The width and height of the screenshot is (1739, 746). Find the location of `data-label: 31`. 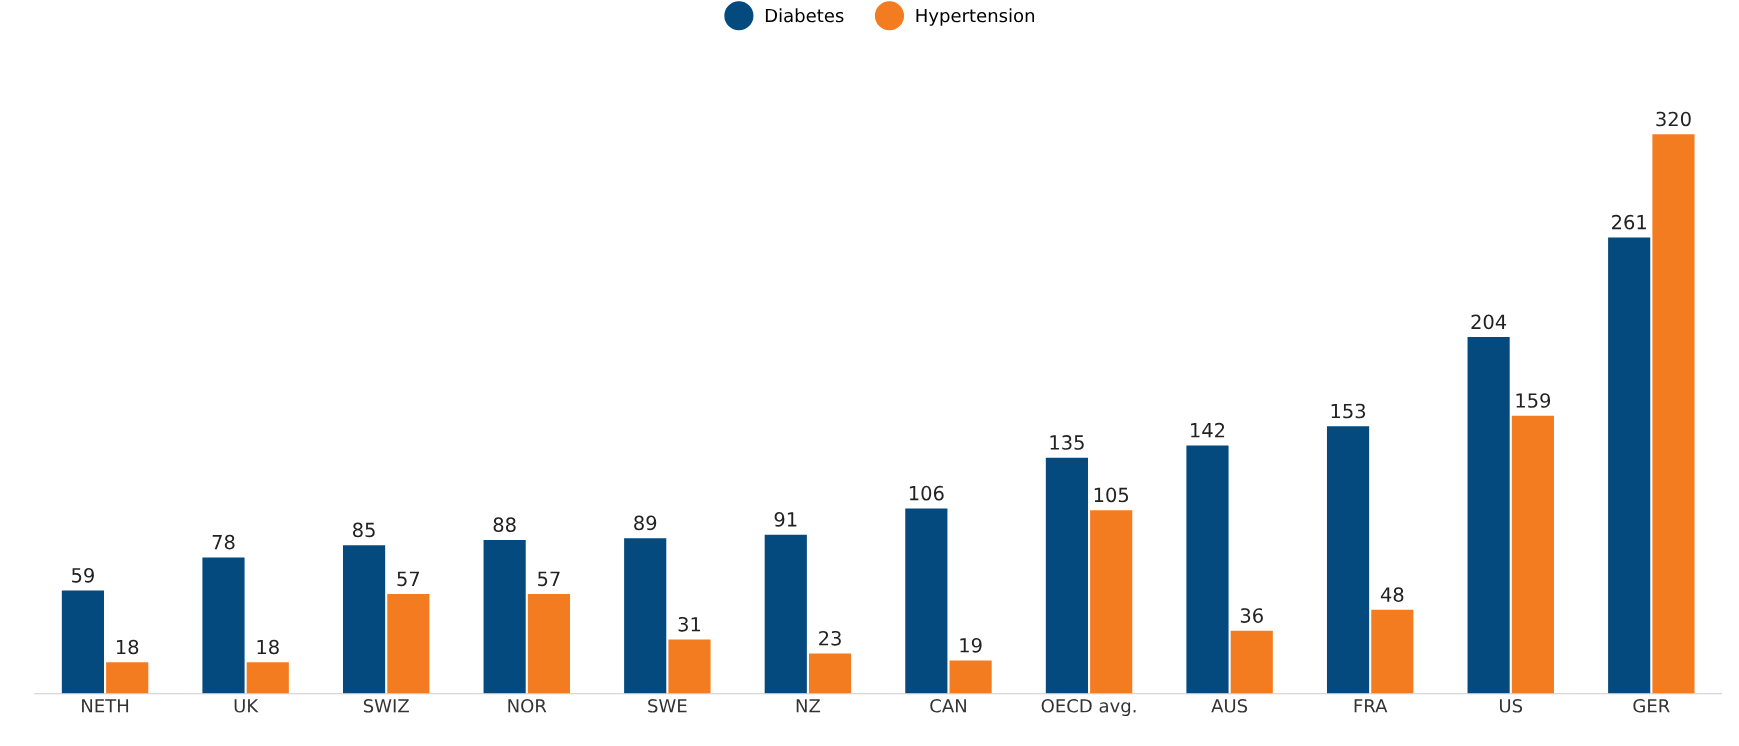

data-label: 31 is located at coordinates (689, 624).